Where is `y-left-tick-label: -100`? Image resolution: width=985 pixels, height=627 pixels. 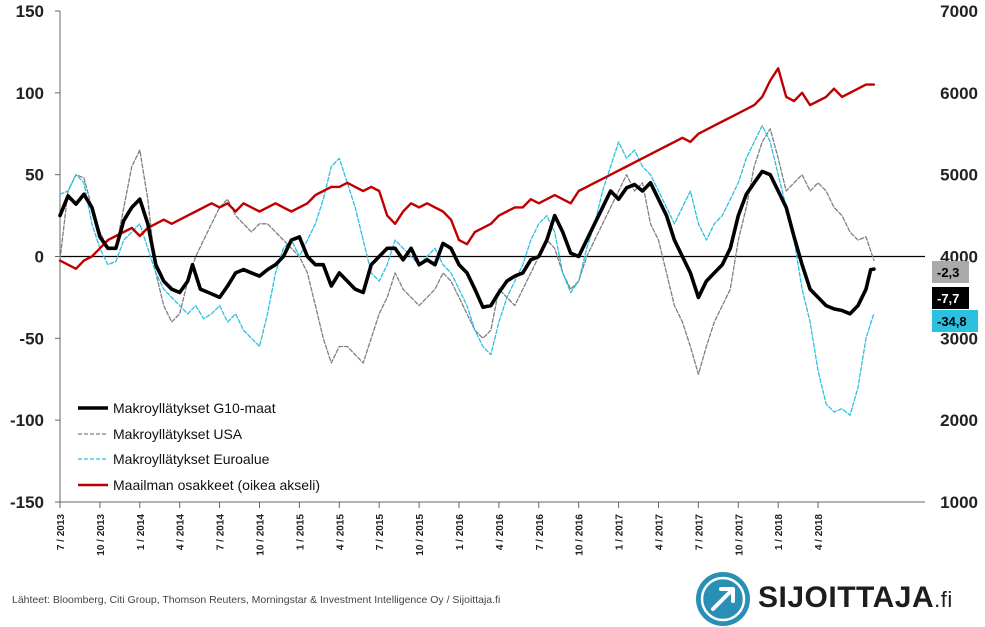 y-left-tick-label: -100 is located at coordinates (27, 420).